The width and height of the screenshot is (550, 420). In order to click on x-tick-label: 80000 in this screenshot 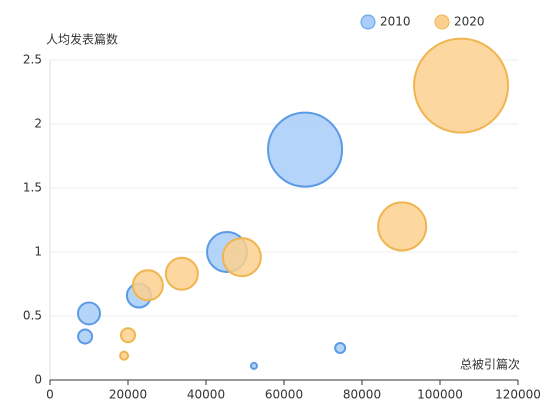, I will do `click(362, 395)`.